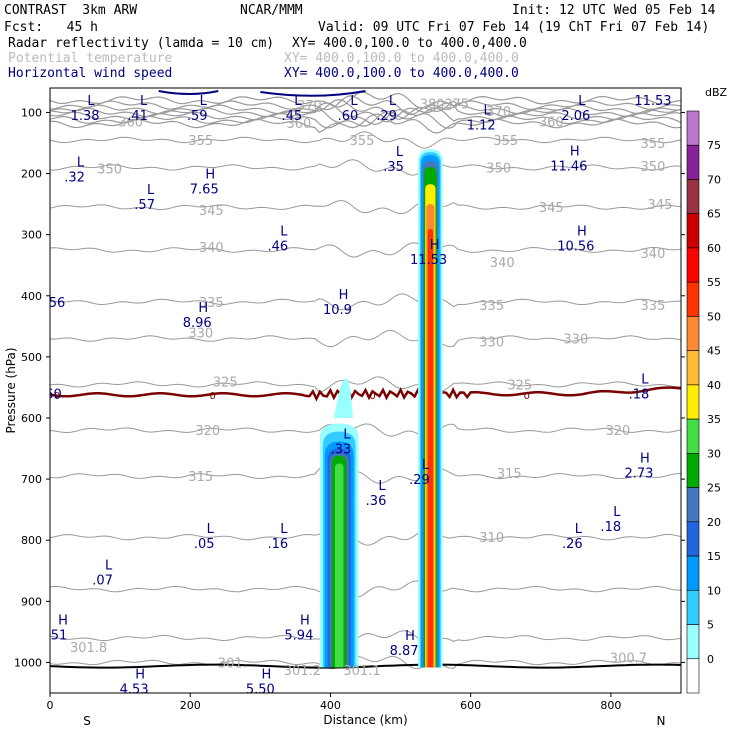 The image size is (740, 740). I want to click on wind-extremum-value: .57, so click(144, 205).